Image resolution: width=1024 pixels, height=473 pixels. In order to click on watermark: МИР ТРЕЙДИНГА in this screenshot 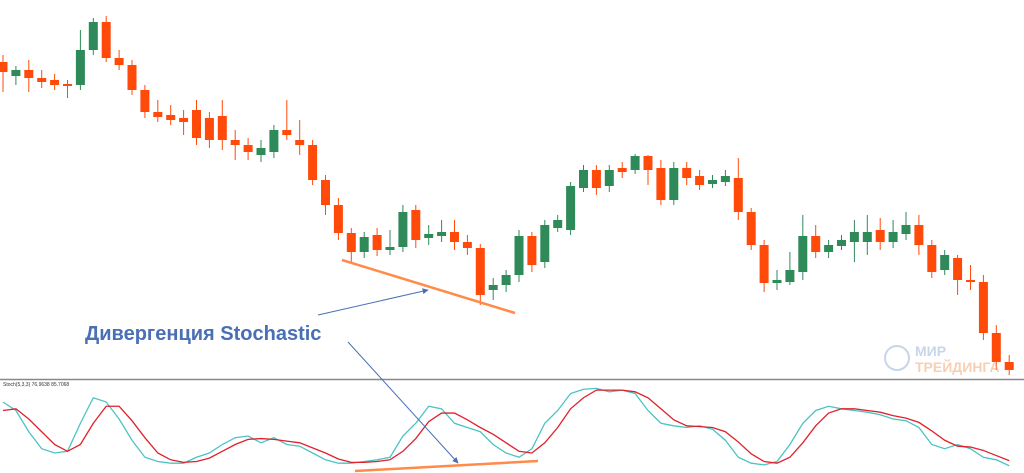, I will do `click(942, 359)`.